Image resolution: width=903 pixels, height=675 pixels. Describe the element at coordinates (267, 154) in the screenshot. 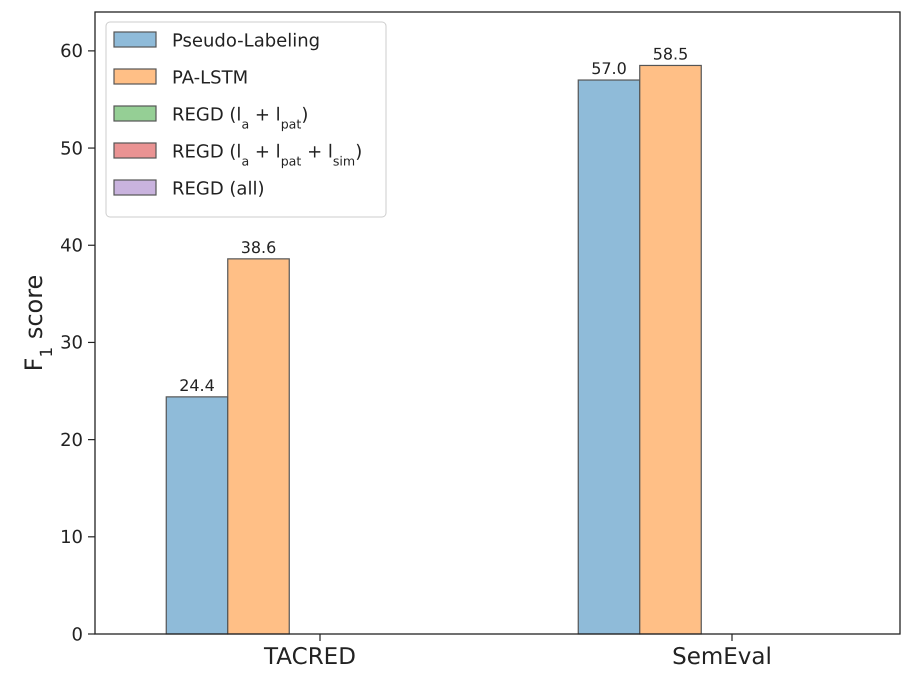

I see `legend-label: REGD (l$_{a}$ + l$_{pat}$ + l$_{sim}$)` at that location.